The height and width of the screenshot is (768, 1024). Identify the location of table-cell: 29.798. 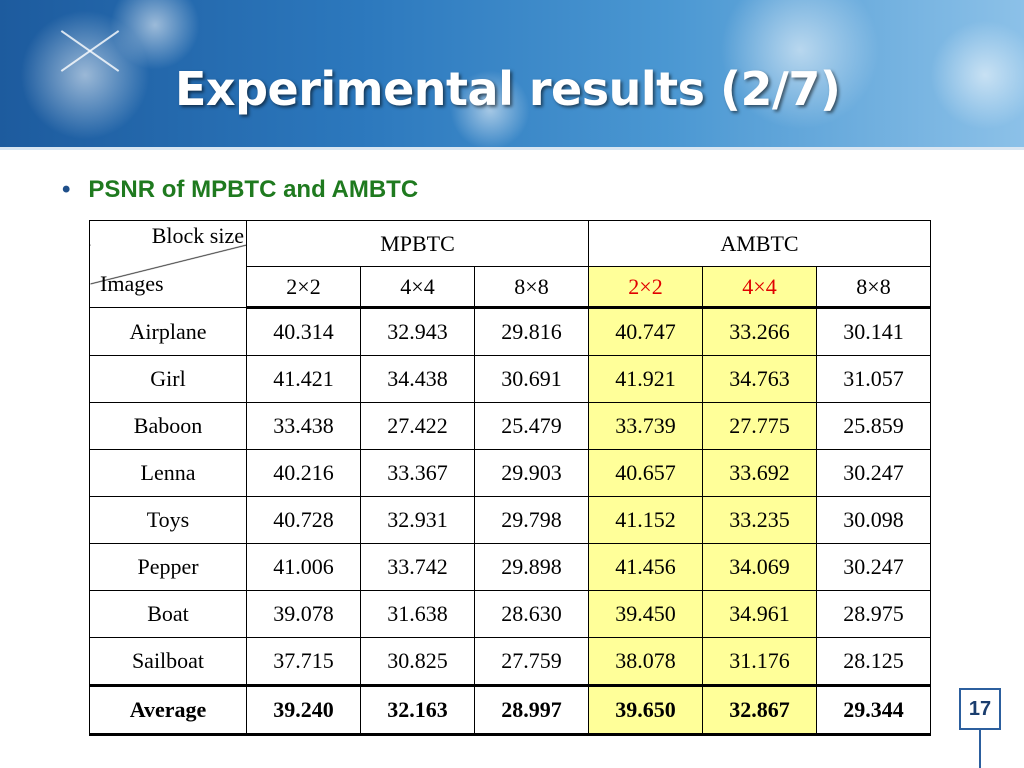
(531, 520).